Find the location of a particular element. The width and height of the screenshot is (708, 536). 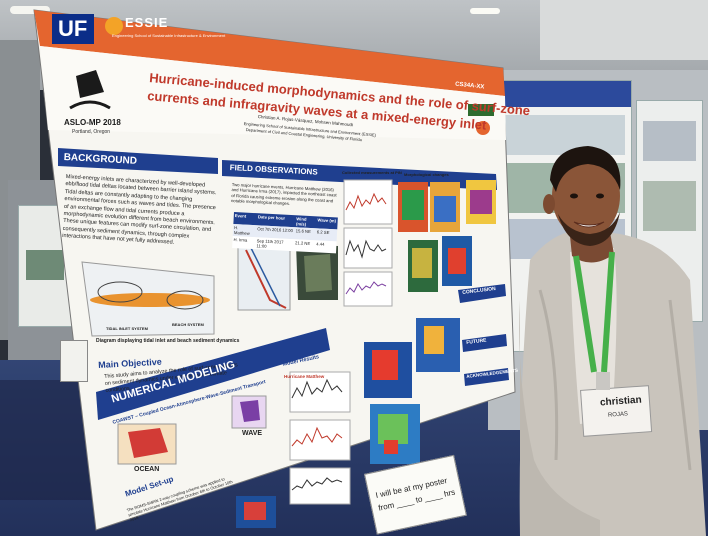

essie-logo: ESSIE is located at coordinates (147, 22).